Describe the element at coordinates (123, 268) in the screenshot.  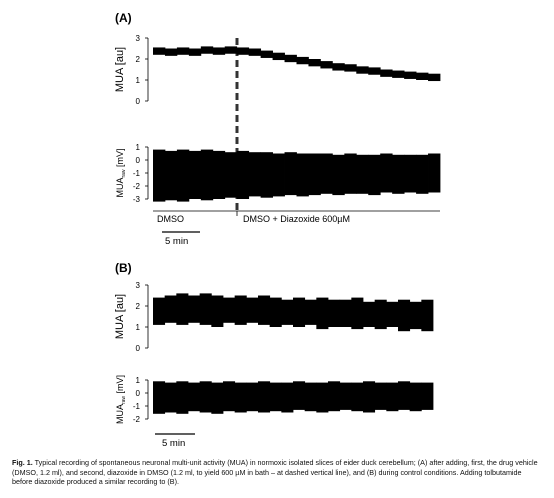
I see `panel-label: (B)` at that location.